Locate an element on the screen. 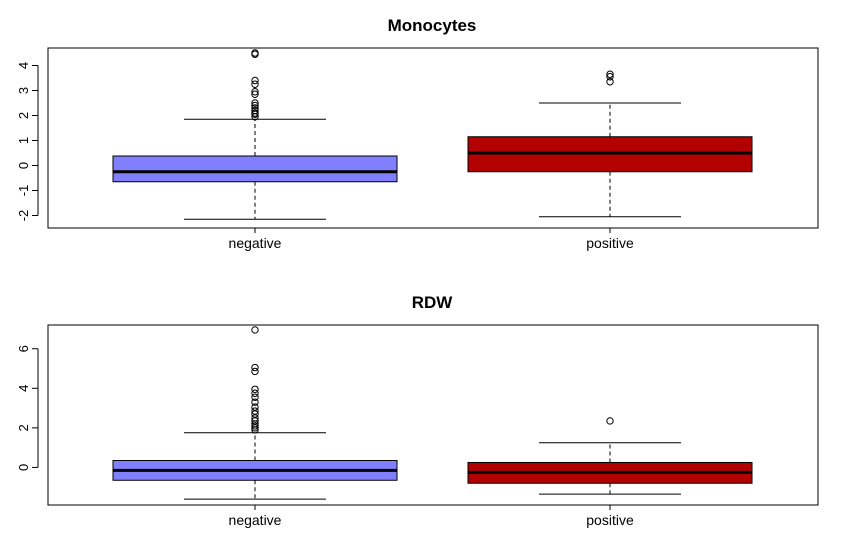  y-tick-label: 3 is located at coordinates (23, 90).